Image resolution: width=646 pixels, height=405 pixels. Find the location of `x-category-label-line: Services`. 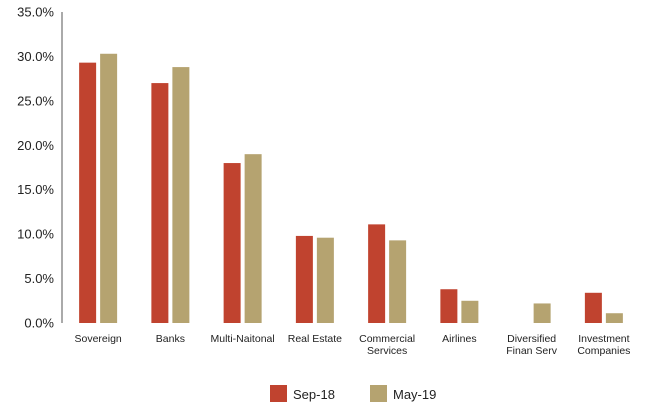

x-category-label-line: Services is located at coordinates (387, 351).